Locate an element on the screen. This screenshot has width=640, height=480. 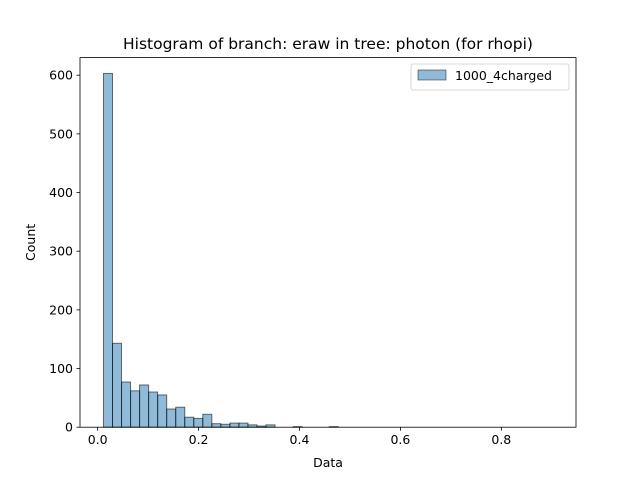
x-axis-label: Data is located at coordinates (328, 462).